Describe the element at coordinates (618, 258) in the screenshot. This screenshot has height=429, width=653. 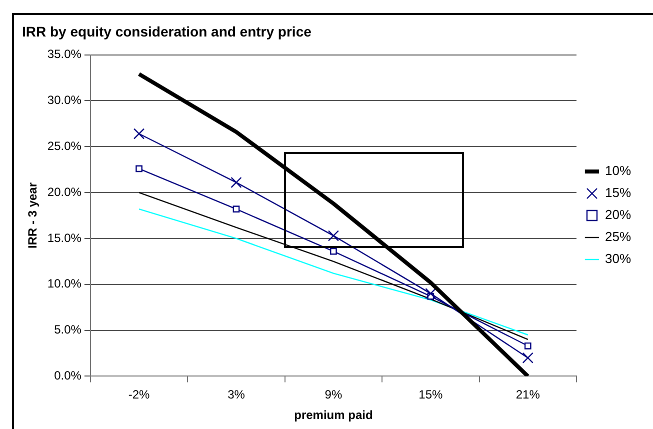
I see `legend-label: 30%` at that location.